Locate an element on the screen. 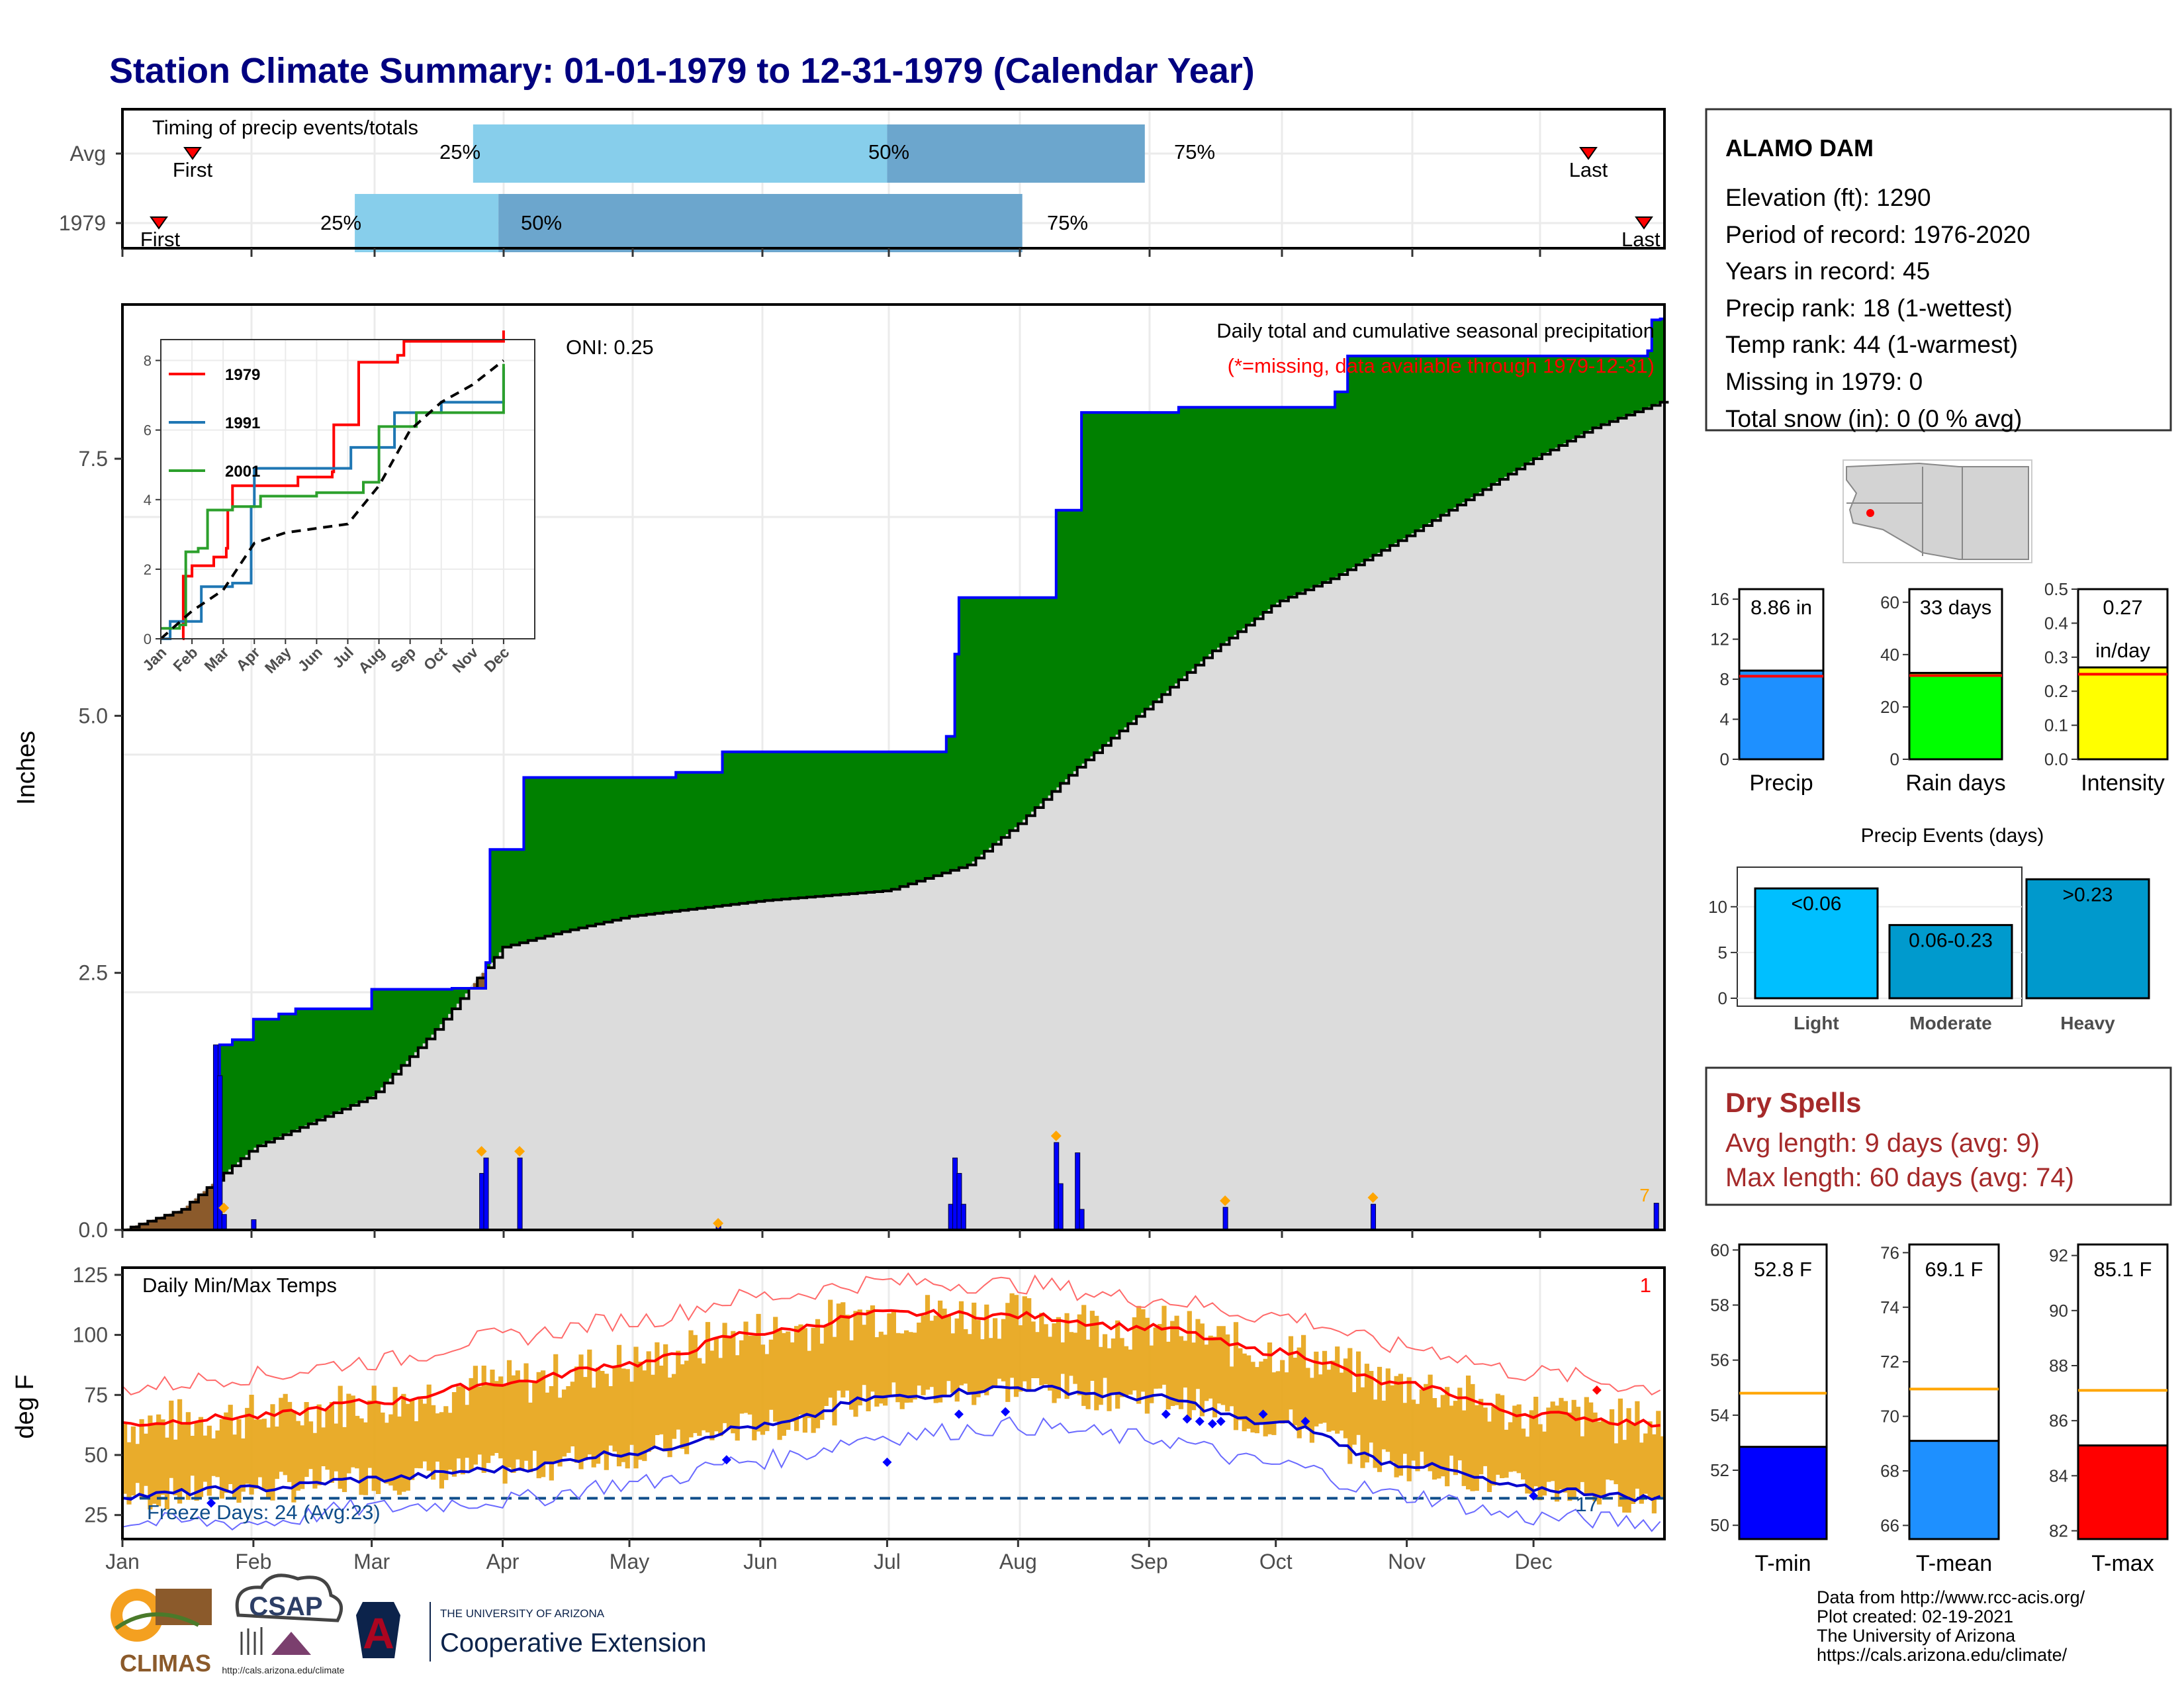  tmin-tick-label-3: 56 is located at coordinates (1720, 1360).